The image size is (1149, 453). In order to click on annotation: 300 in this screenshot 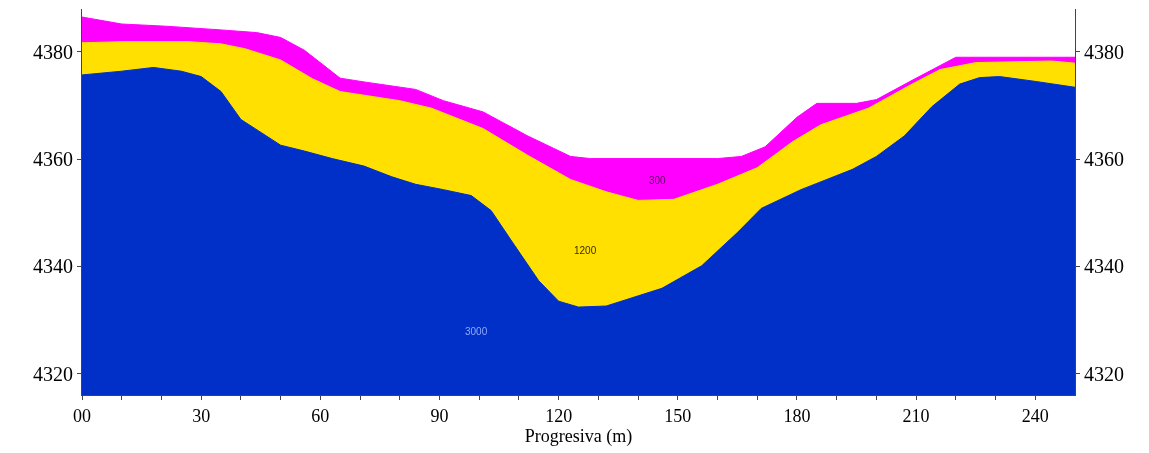, I will do `click(658, 180)`.